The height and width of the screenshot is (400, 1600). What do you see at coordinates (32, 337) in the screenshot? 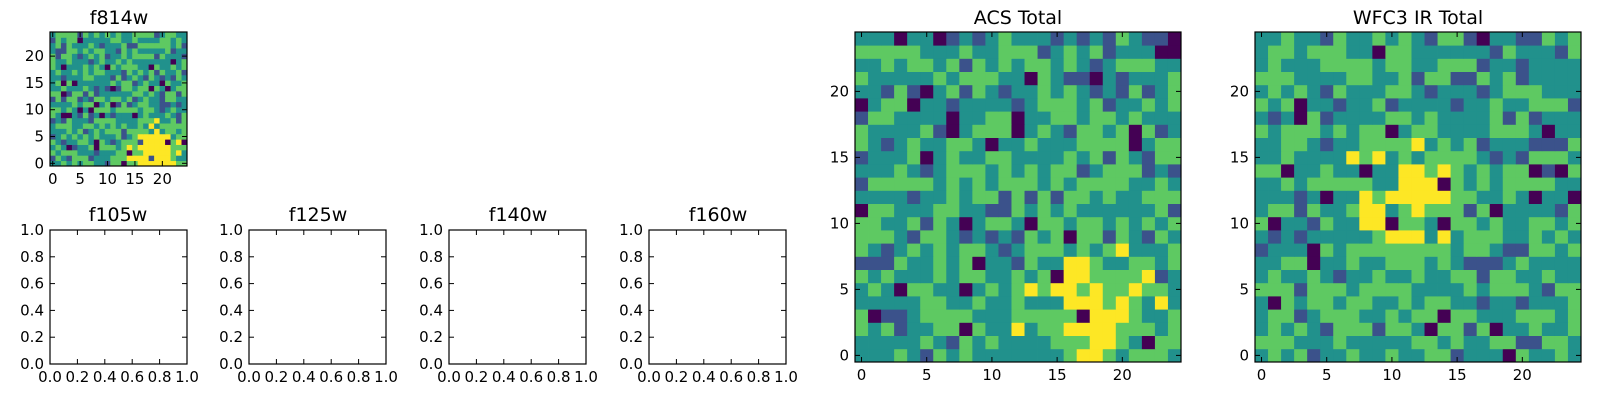
I see `y-tick-label: 0.2` at bounding box center [32, 337].